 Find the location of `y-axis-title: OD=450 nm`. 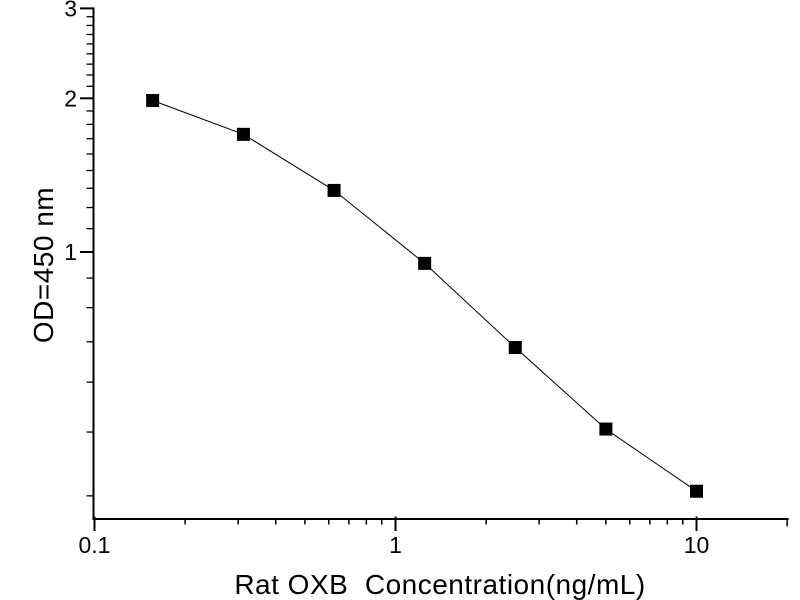

y-axis-title: OD=450 nm is located at coordinates (43, 265).